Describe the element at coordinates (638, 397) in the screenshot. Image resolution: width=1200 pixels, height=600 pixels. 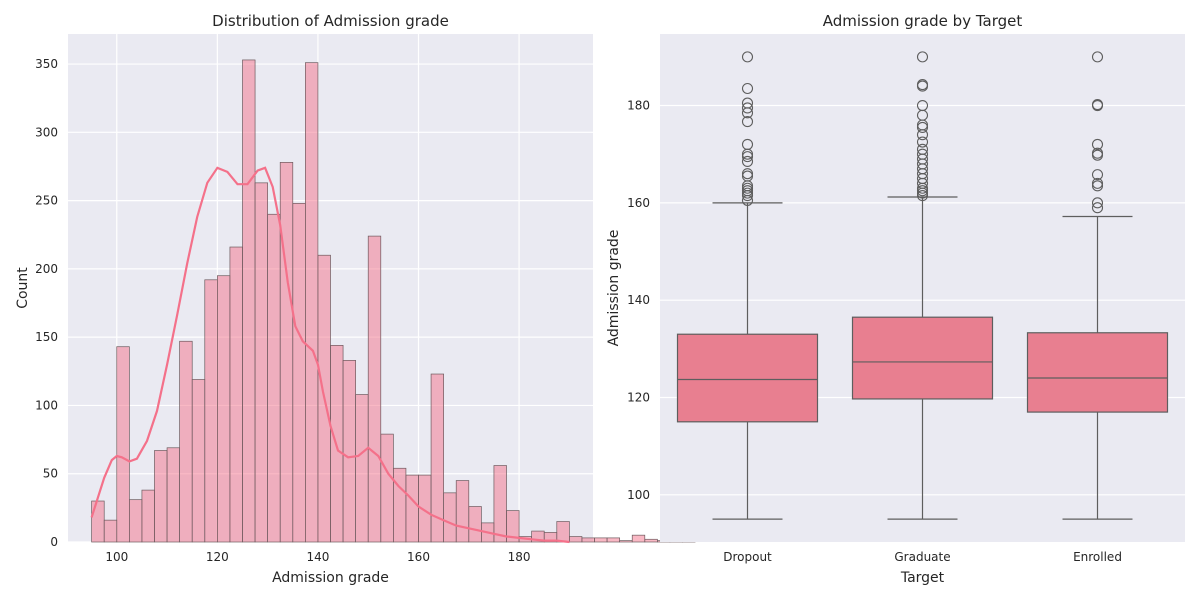
I see `y-tick-label: 120` at that location.